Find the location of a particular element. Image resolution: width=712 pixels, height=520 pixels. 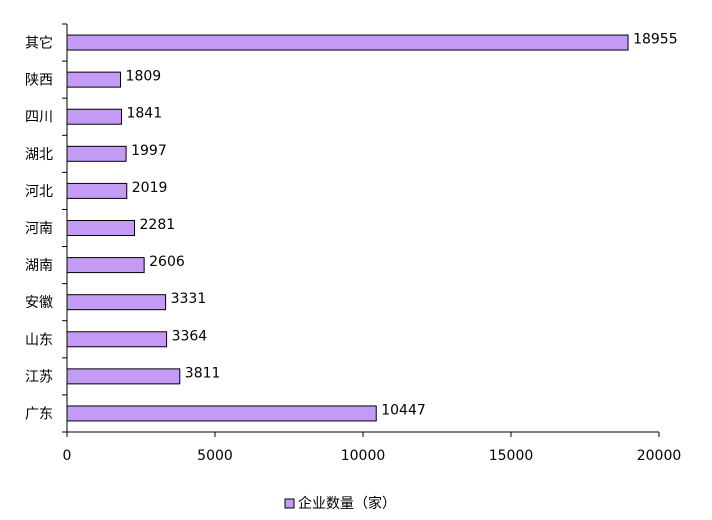

category-label: 山东 is located at coordinates (39, 340).